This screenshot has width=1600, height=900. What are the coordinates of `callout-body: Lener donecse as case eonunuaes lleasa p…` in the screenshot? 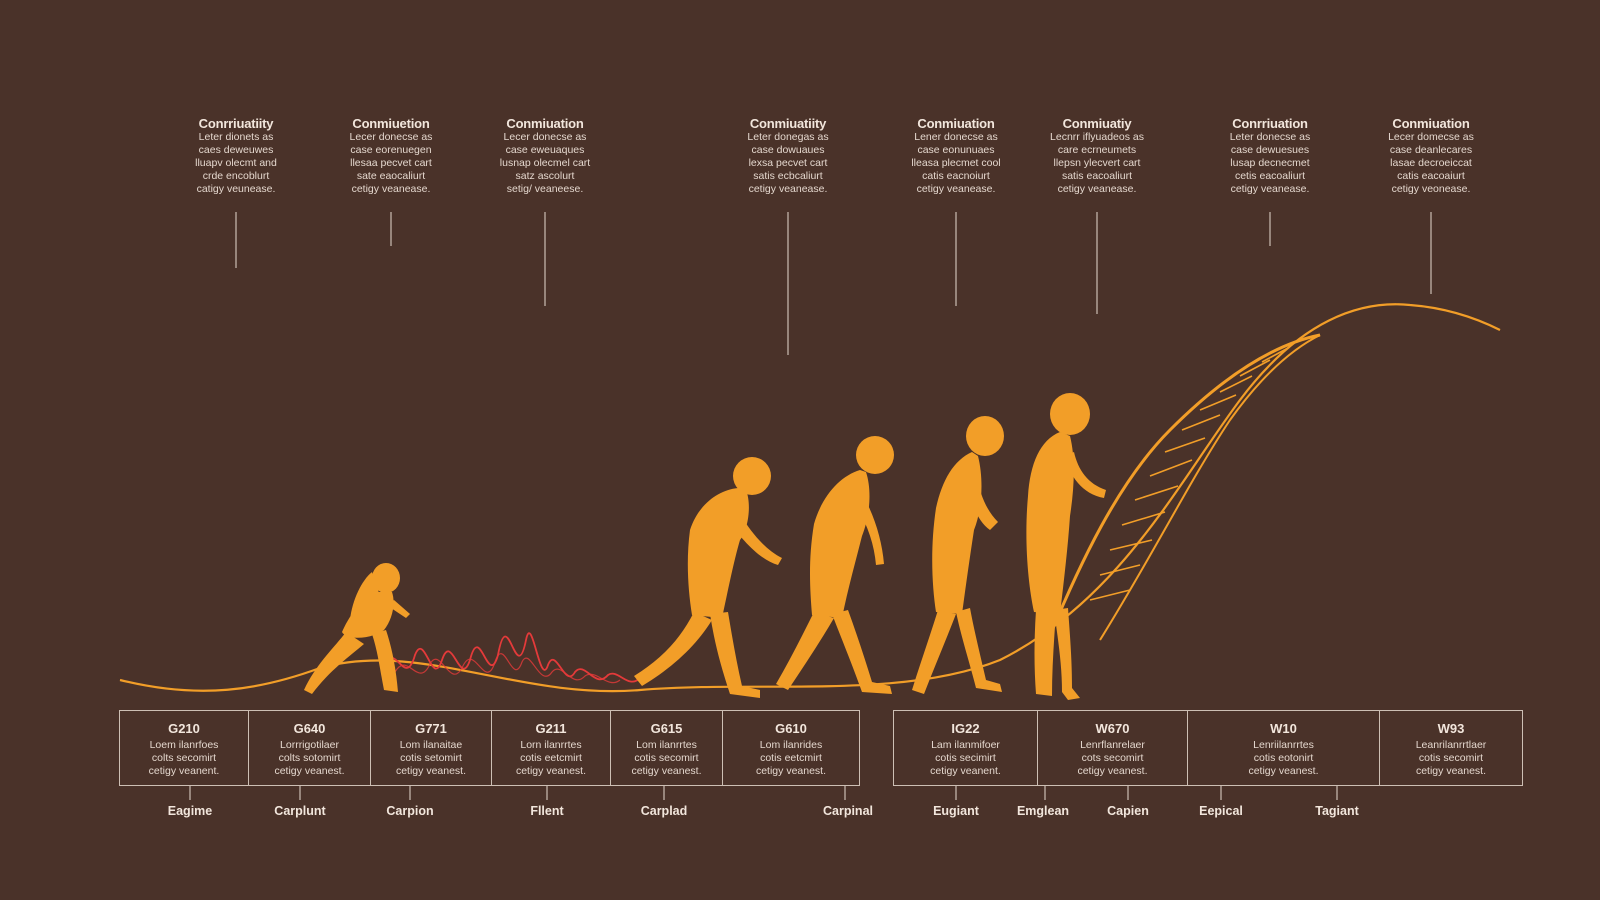 It's located at (956, 163).